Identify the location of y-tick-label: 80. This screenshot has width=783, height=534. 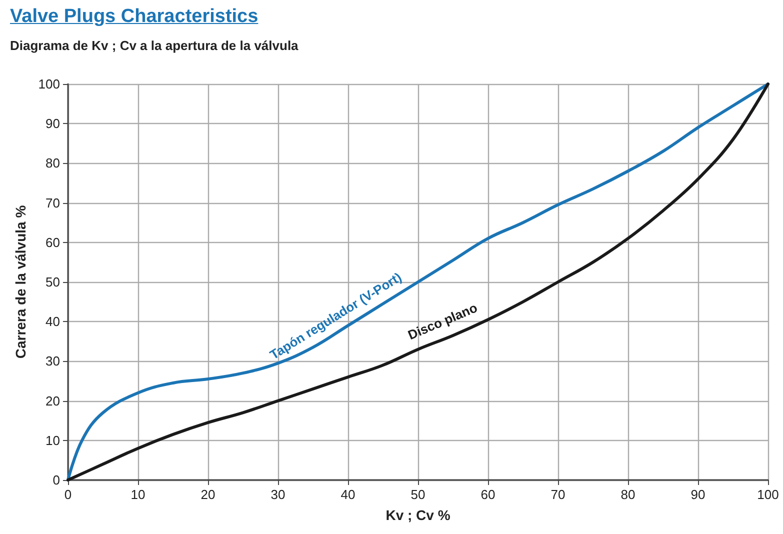
(53, 163).